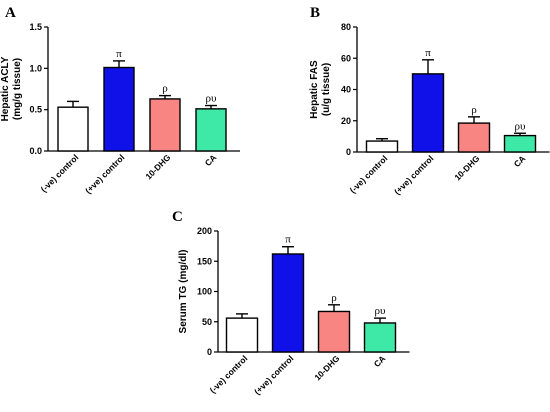 The width and height of the screenshot is (550, 412). I want to click on y-tick-label: 20, so click(346, 121).